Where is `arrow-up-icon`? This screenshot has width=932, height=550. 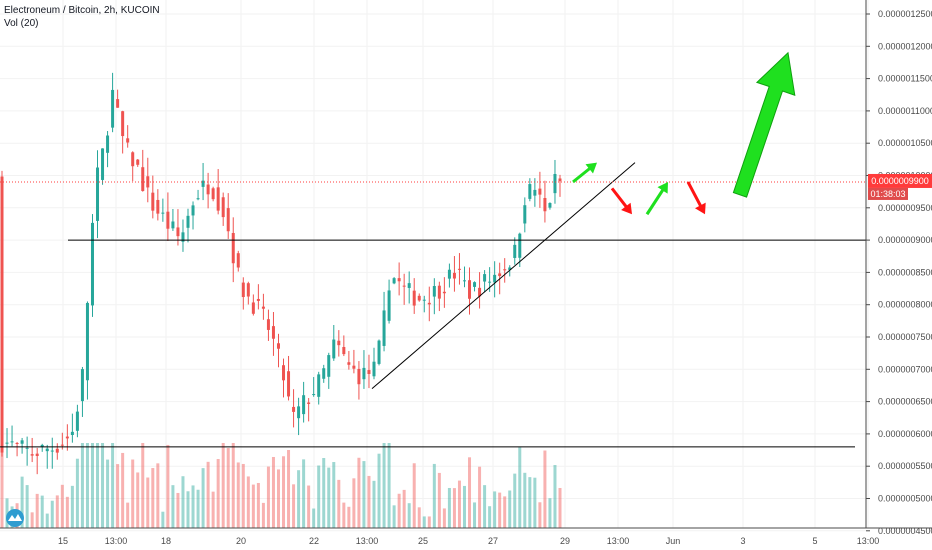 arrow-up-icon is located at coordinates (584, 173).